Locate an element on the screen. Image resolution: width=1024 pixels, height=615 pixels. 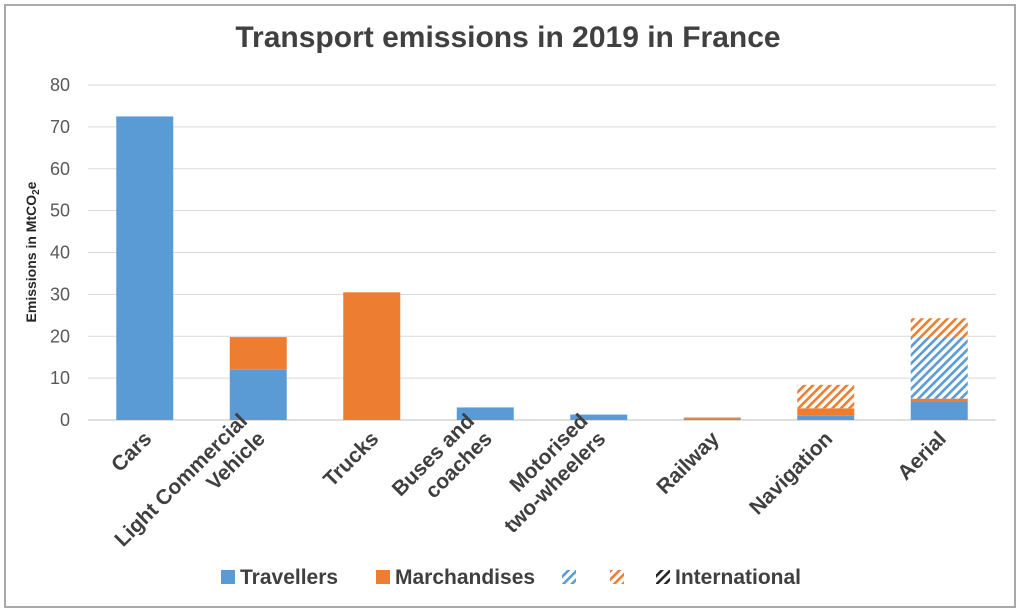
legend: Travellers Marchandises International is located at coordinates (511, 577).